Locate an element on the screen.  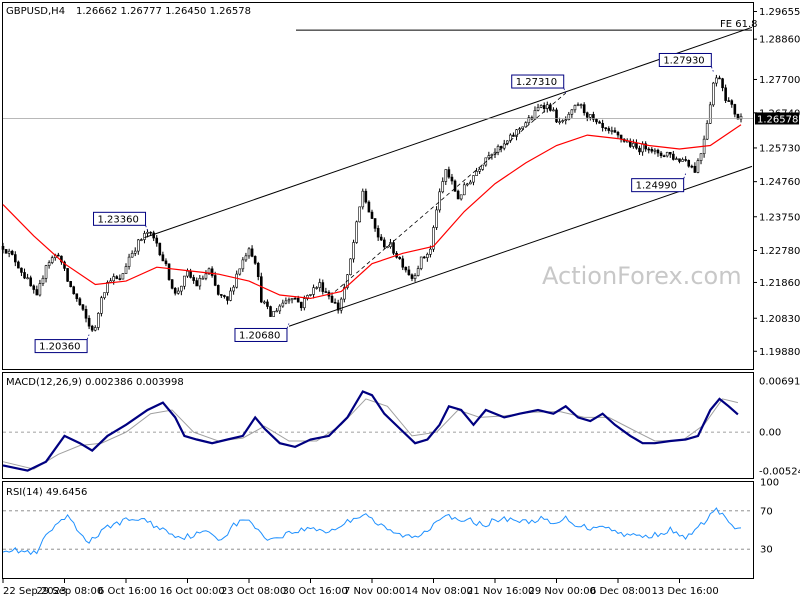
price-tick-label: 1.24760 is located at coordinates (779, 182).